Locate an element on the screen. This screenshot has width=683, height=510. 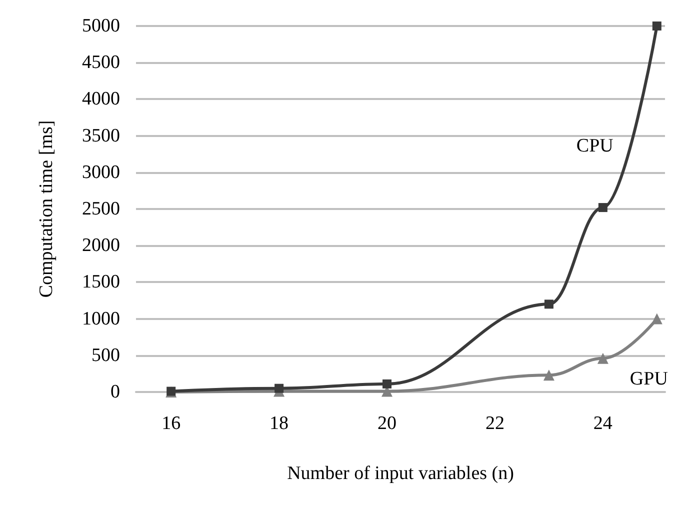
x-tick-label: 20 is located at coordinates (387, 423).